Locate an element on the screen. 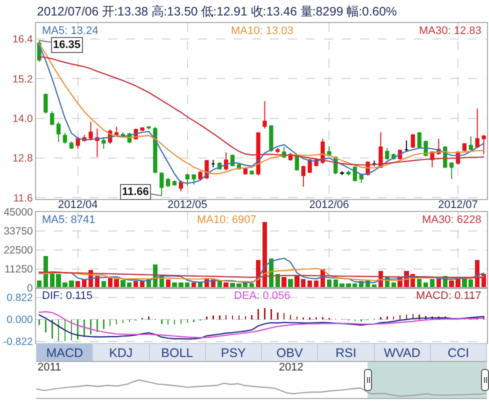 The width and height of the screenshot is (489, 402). text: MA10: 13.03 is located at coordinates (262, 31).